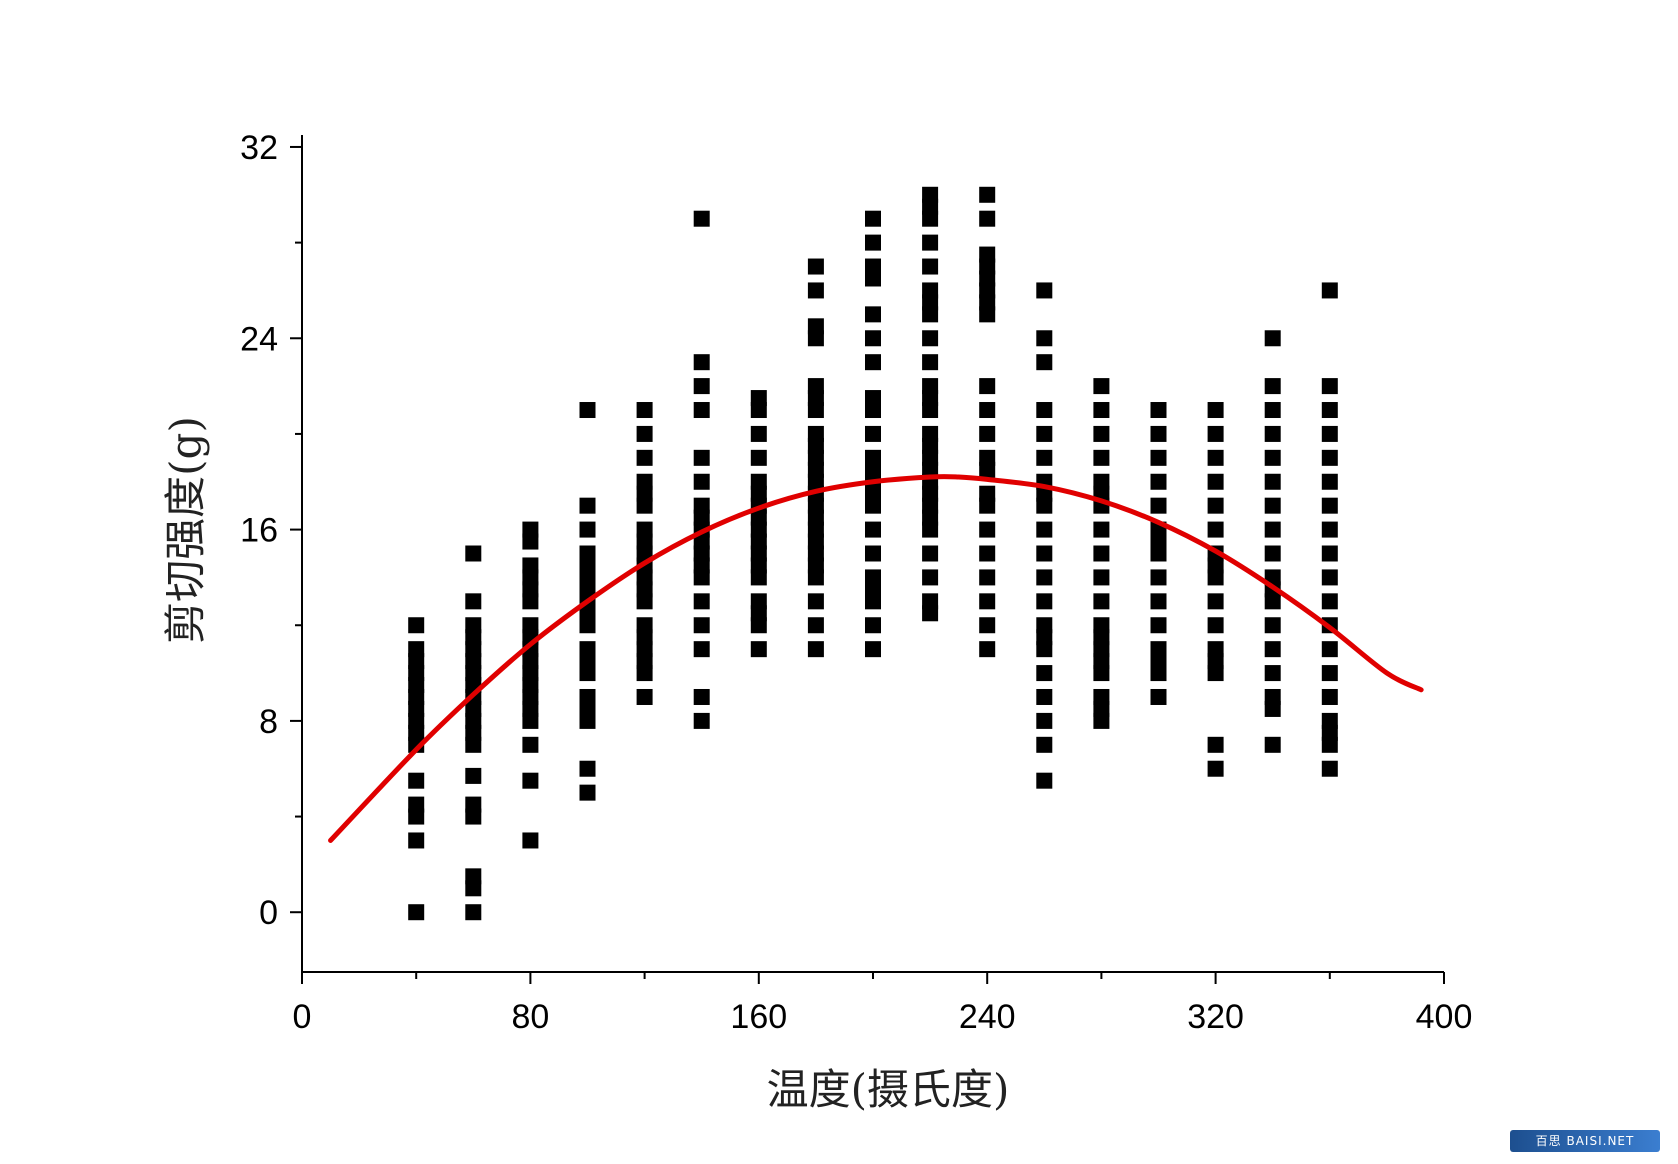 This screenshot has height=1164, width=1678. What do you see at coordinates (185, 530) in the screenshot?
I see `y-axis-title: 剪切强度(g)` at bounding box center [185, 530].